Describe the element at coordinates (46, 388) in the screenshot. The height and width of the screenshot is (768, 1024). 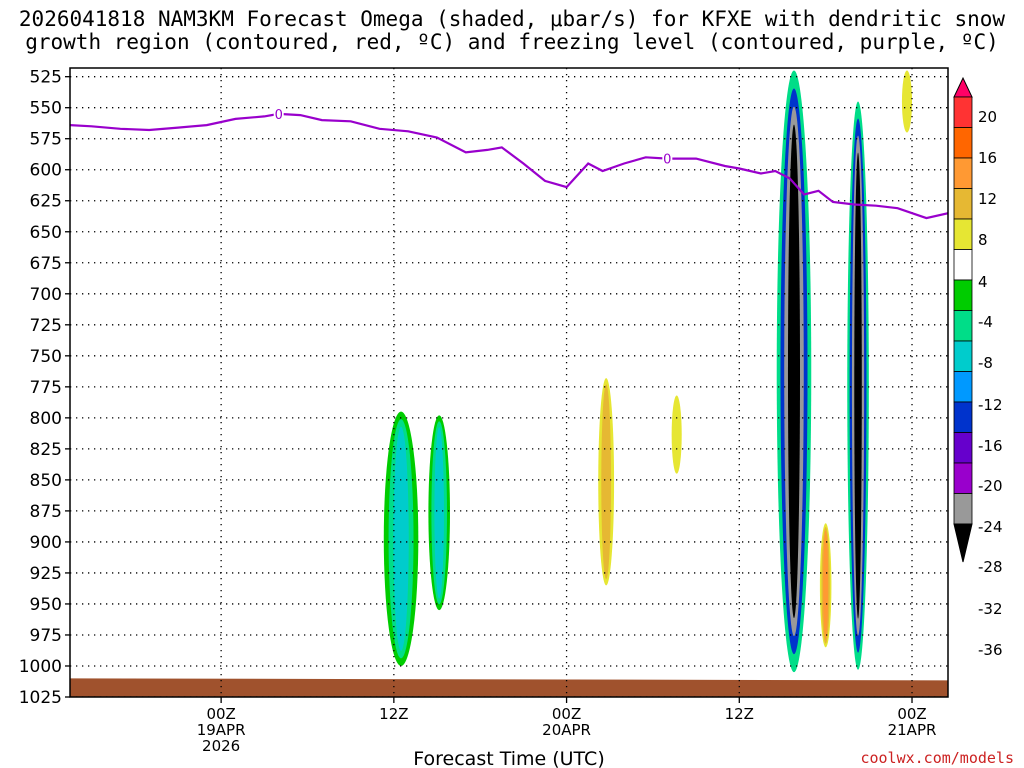
I see `y-tick-label-775: 775` at that location.